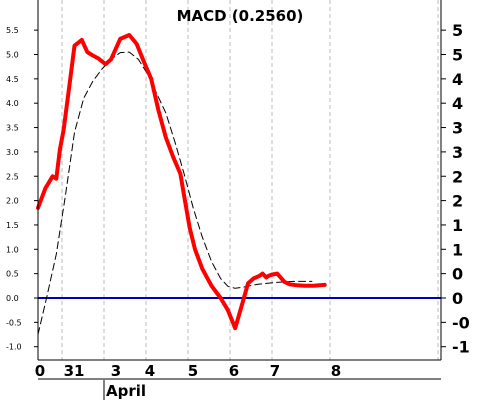 This screenshot has height=400, width=480. I want to click on x-tick-label: 0, so click(40, 371).